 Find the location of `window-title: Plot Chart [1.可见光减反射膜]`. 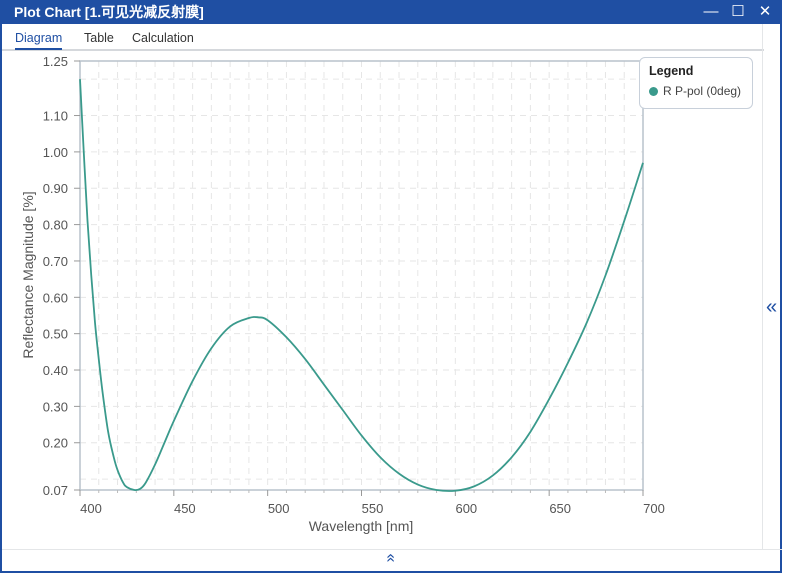

window-title: Plot Chart [1.可见光减反射膜] is located at coordinates (109, 12).